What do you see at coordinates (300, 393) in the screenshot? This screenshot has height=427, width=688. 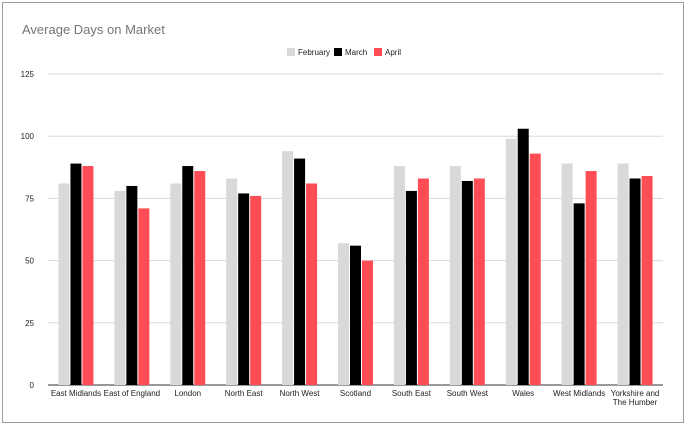 I see `x-tick-label: North West` at bounding box center [300, 393].